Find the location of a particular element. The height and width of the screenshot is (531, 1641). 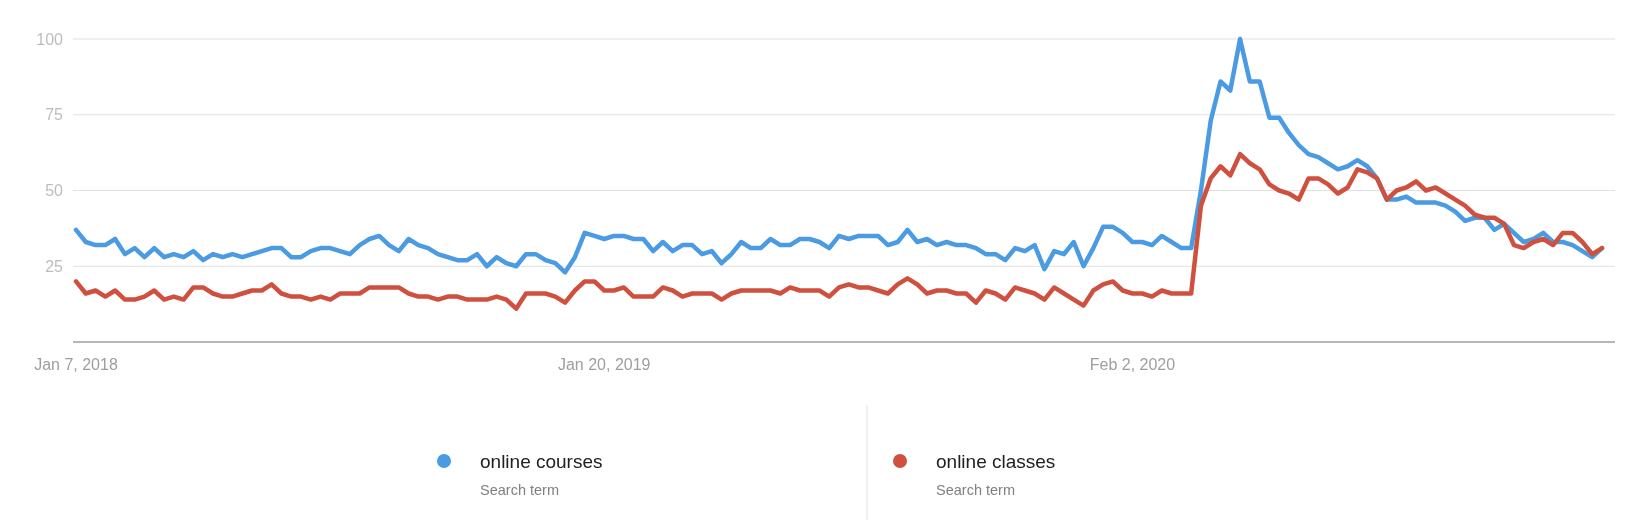

y-tick-label: 50 is located at coordinates (54, 191).